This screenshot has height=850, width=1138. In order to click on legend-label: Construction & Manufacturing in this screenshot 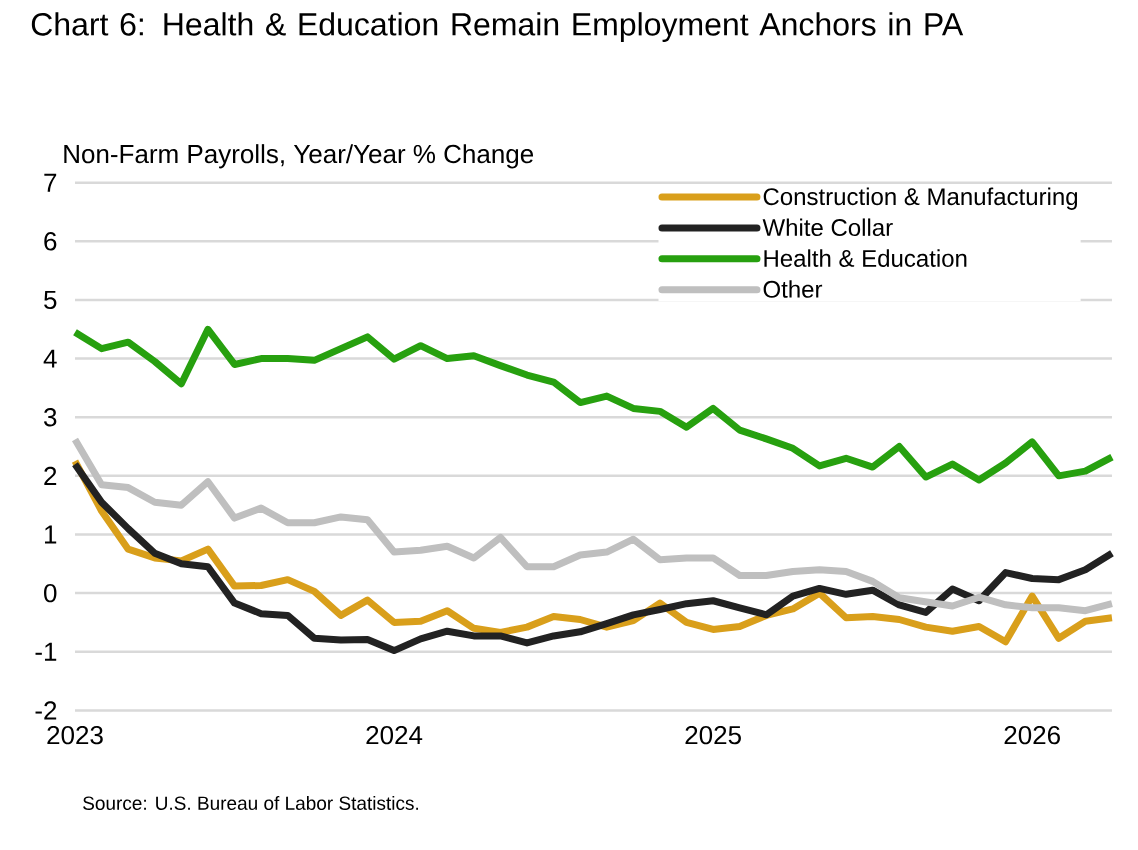, I will do `click(920, 198)`.